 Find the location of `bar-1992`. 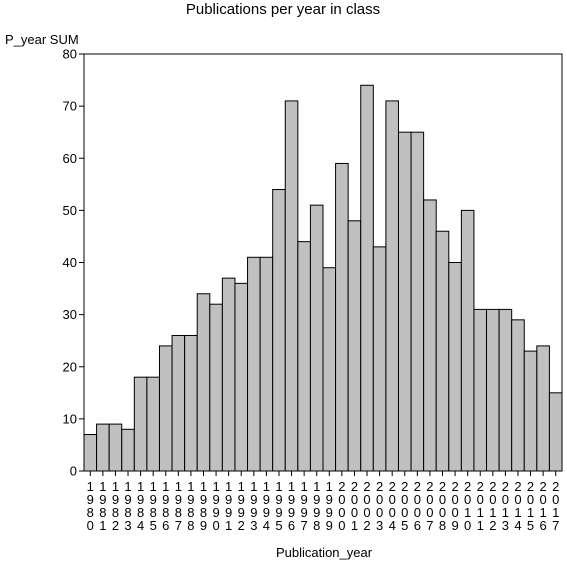

bar-1992 is located at coordinates (241, 377).